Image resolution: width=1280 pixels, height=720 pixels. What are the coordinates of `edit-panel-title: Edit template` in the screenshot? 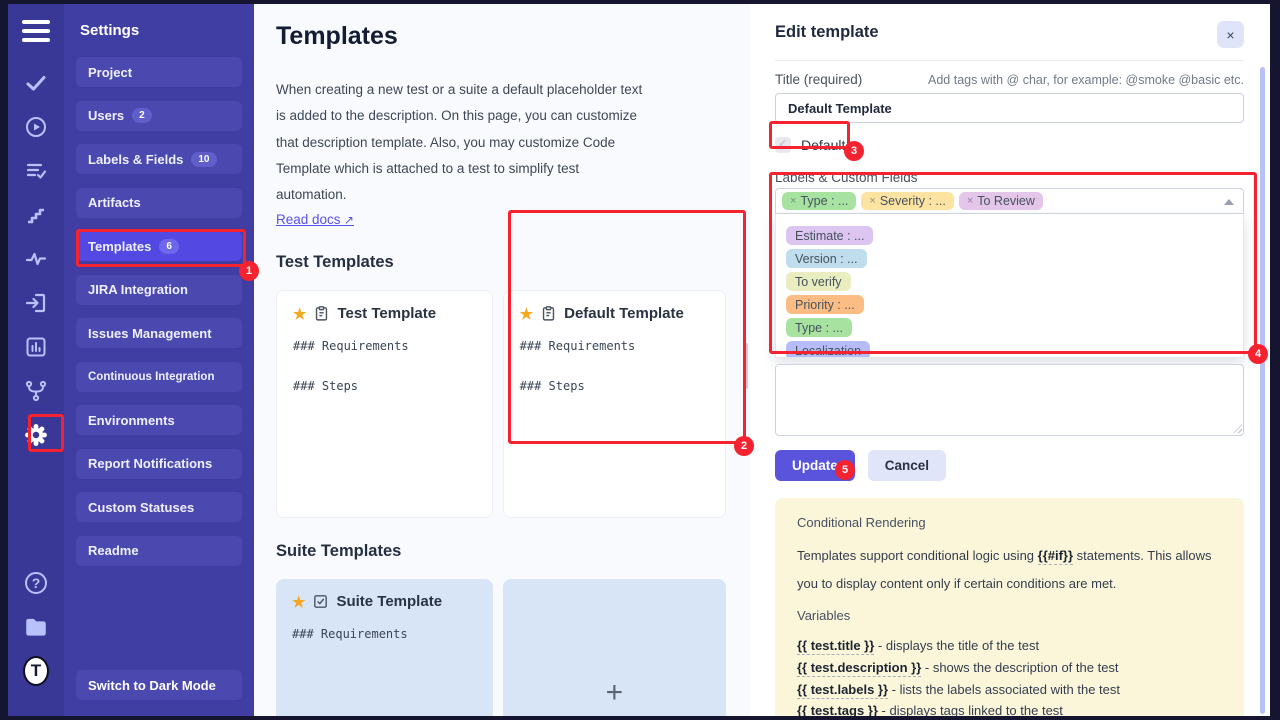 It's located at (827, 31).